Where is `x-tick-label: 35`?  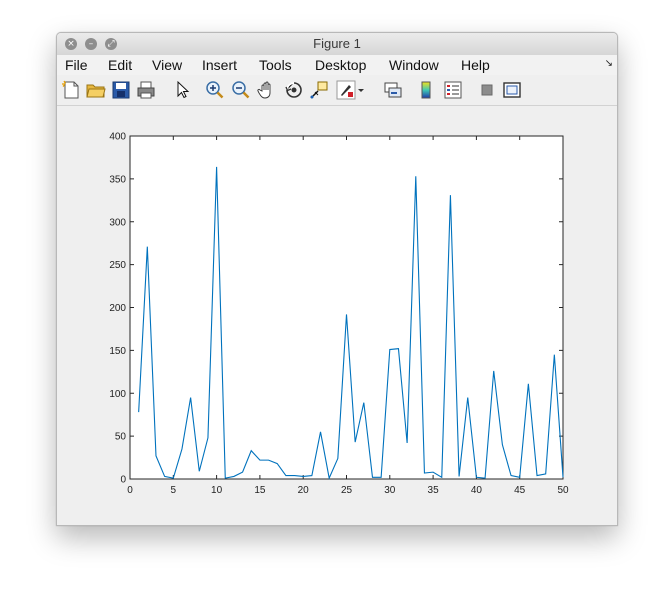
x-tick-label: 35 is located at coordinates (434, 490).